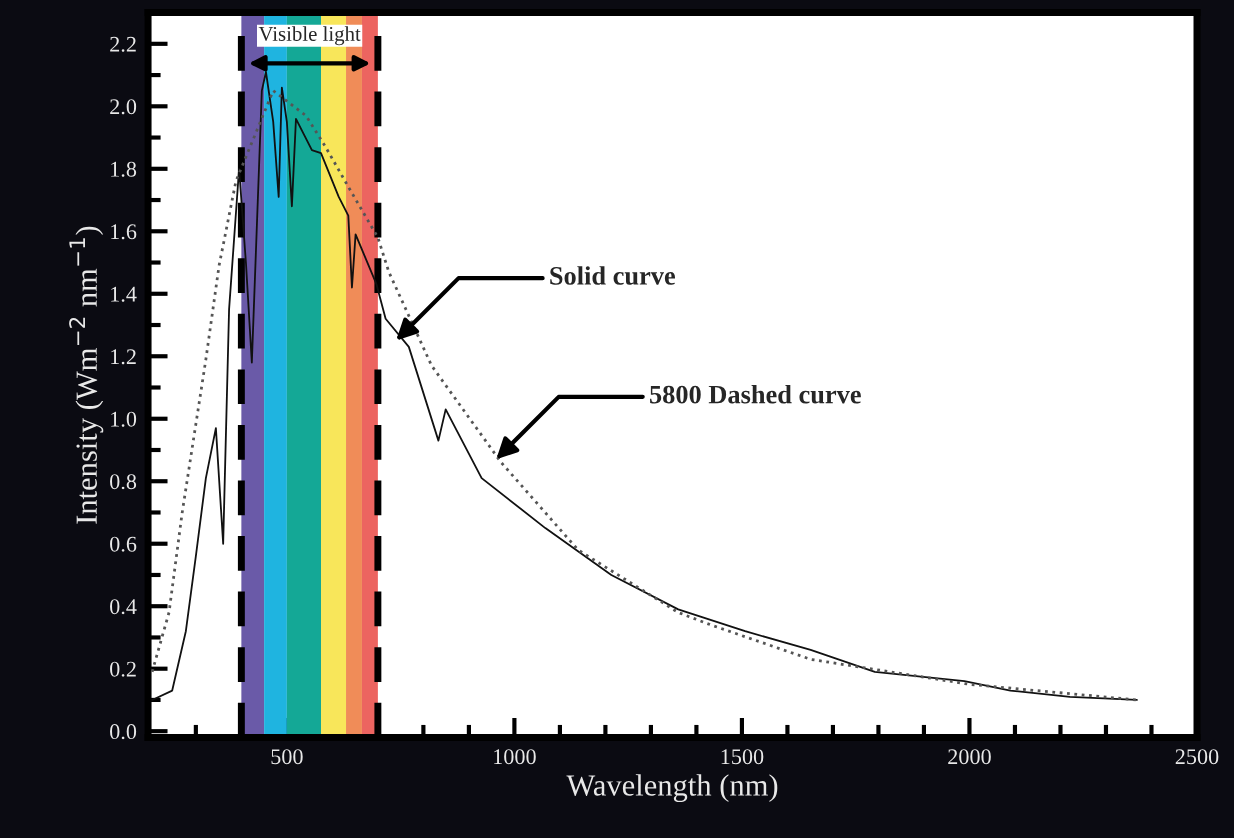  What do you see at coordinates (755, 394) in the screenshot?
I see `annotation: 5800 Dashed curve` at bounding box center [755, 394].